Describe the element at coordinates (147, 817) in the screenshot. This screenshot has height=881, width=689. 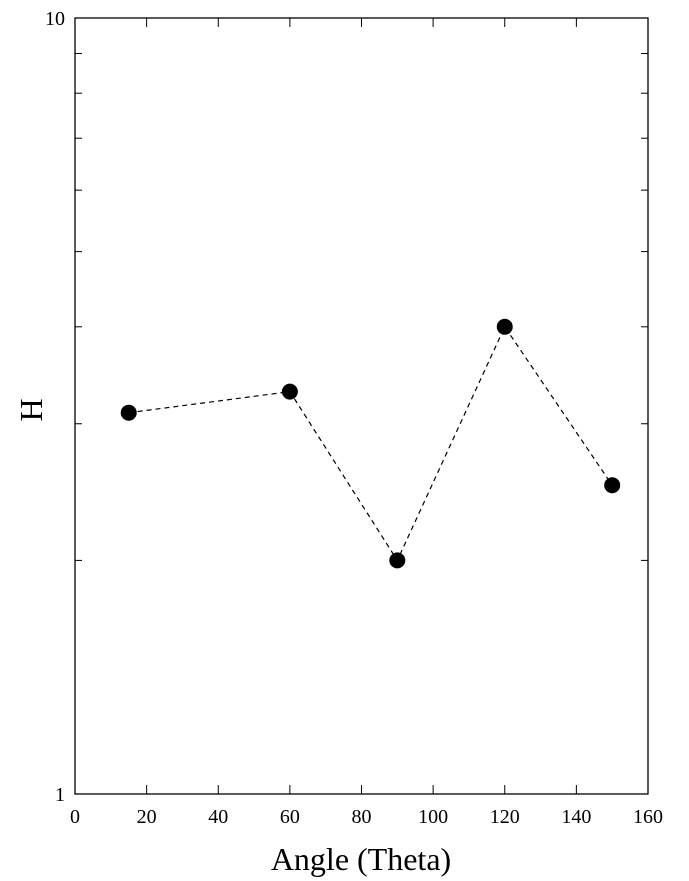
I see `x-tick-label: 20` at that location.